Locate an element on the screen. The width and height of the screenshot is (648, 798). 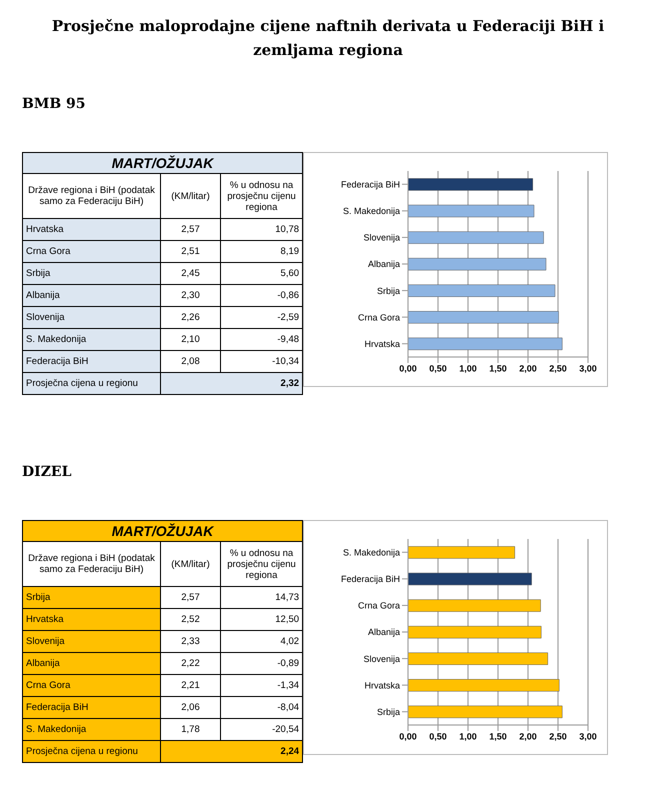
data-label: 5,60 is located at coordinates (261, 273).